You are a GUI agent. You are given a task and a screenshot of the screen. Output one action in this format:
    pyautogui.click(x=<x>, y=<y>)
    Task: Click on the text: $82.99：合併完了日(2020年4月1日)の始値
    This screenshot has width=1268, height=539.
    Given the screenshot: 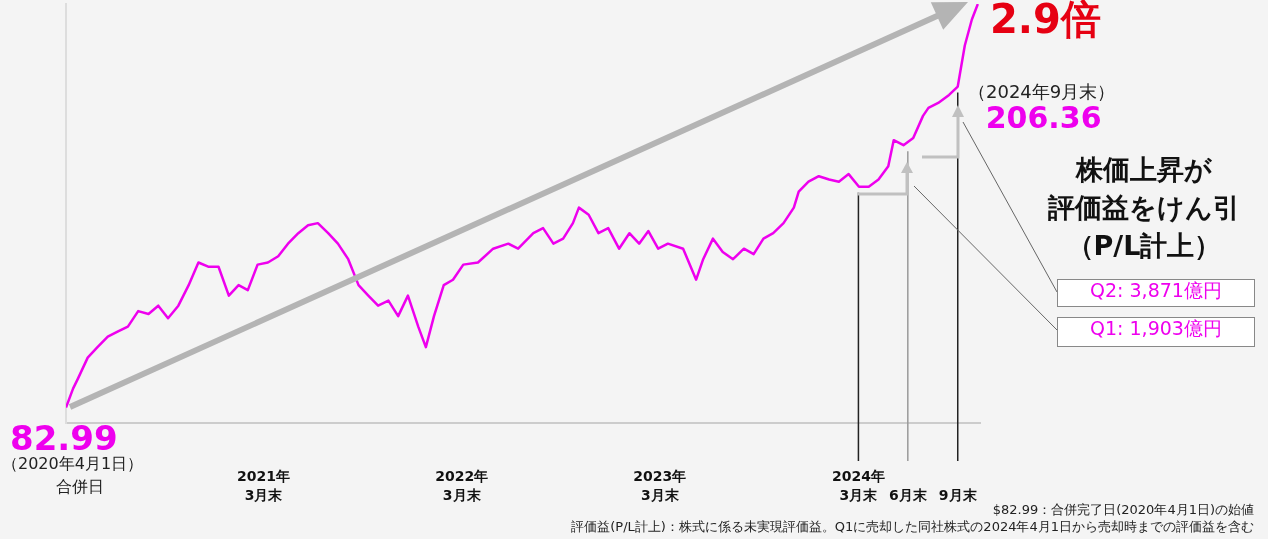 What is the action you would take?
    pyautogui.click(x=1123, y=510)
    